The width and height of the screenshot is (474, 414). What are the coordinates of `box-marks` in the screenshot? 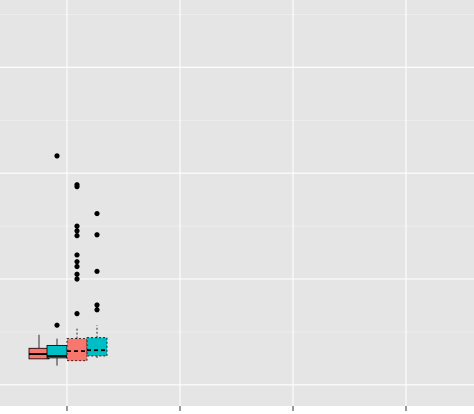 It's located at (68, 259).